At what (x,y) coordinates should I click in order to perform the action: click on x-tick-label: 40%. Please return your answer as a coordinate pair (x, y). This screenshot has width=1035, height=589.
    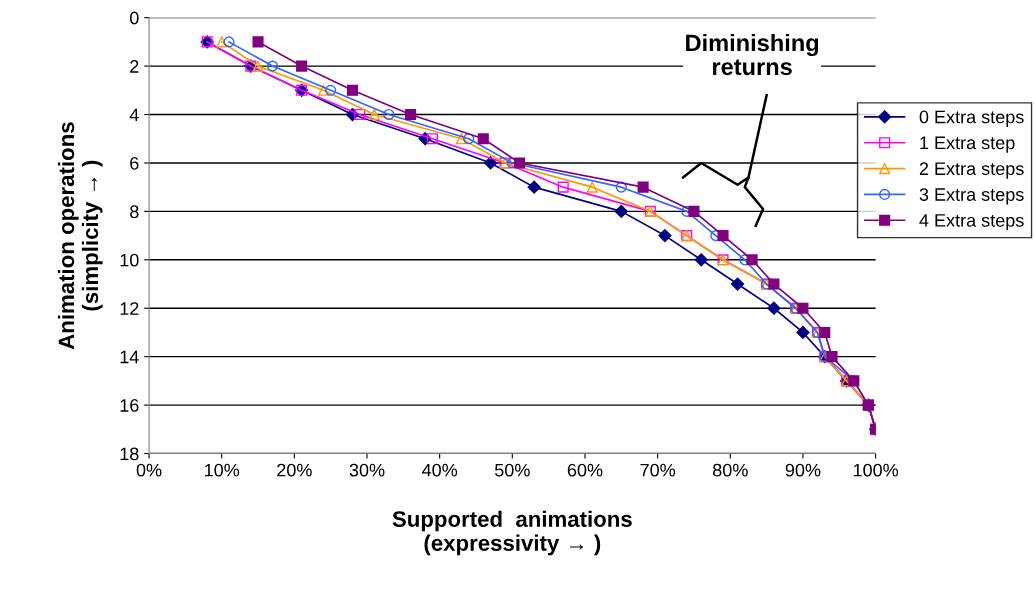
    Looking at the image, I should click on (440, 470).